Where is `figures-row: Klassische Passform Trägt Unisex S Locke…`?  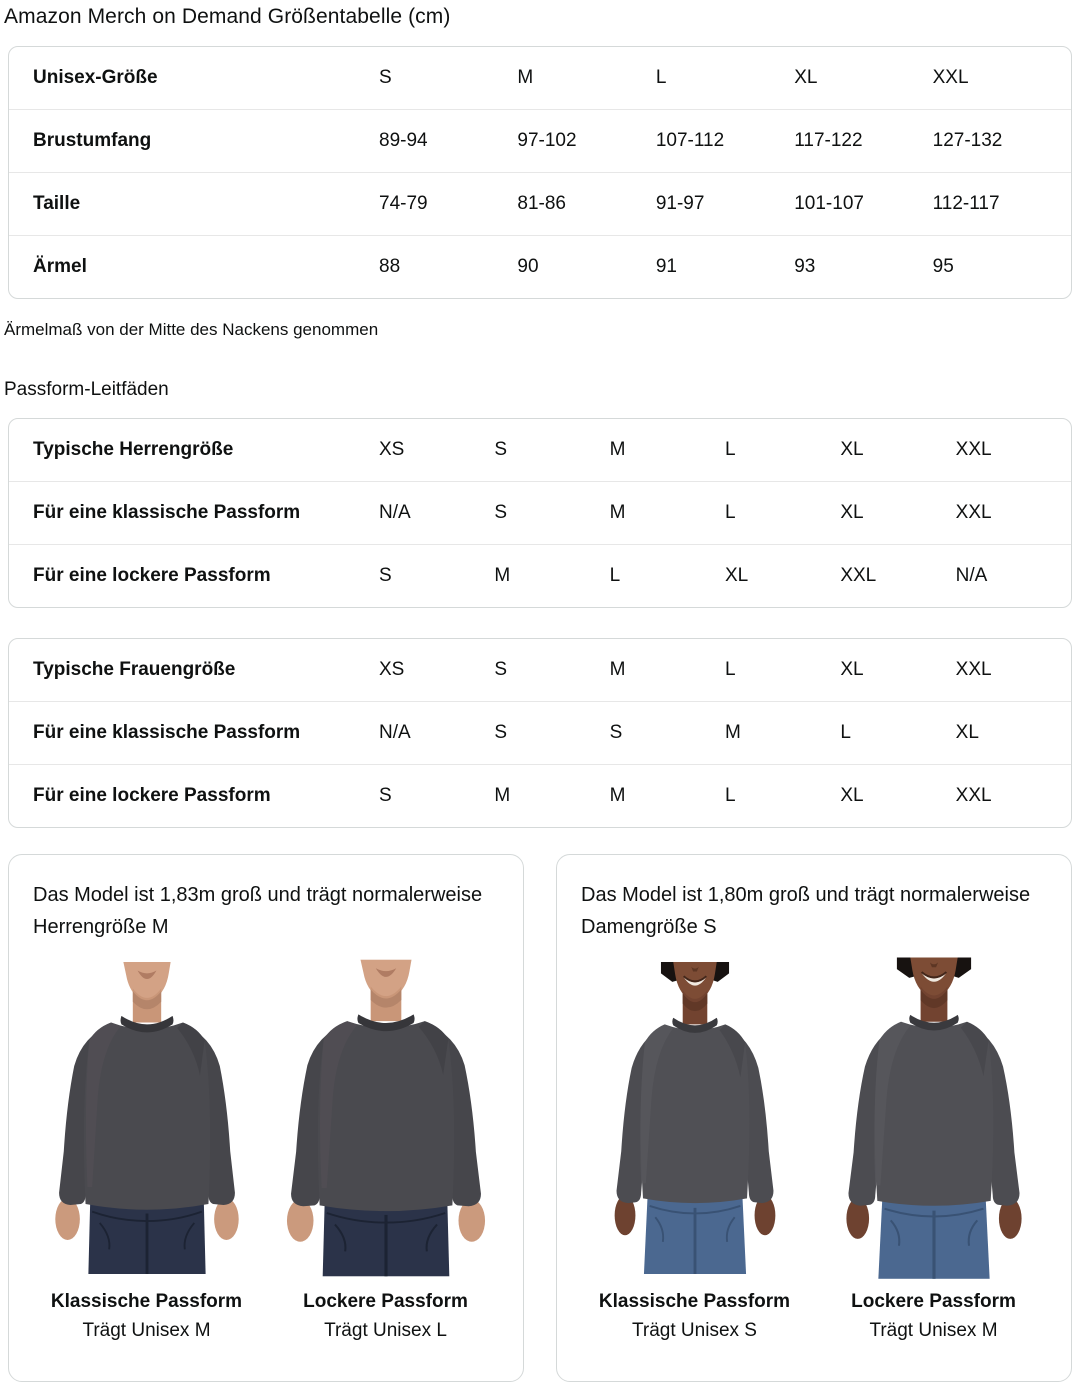 figures-row: Klassische Passform Trägt Unisex S Locke… is located at coordinates (814, 1148).